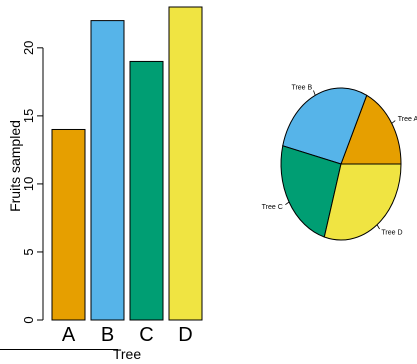  Describe the element at coordinates (272, 207) in the screenshot. I see `pie-label-tree-c: Tree C` at that location.